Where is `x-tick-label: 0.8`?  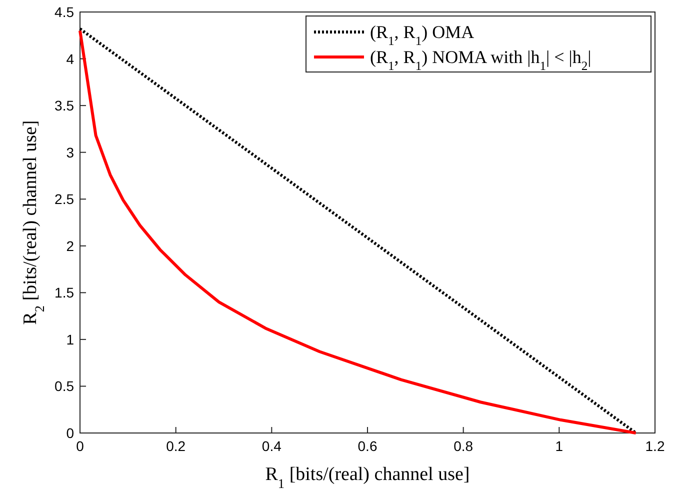 x-tick-label: 0.8 is located at coordinates (464, 446).